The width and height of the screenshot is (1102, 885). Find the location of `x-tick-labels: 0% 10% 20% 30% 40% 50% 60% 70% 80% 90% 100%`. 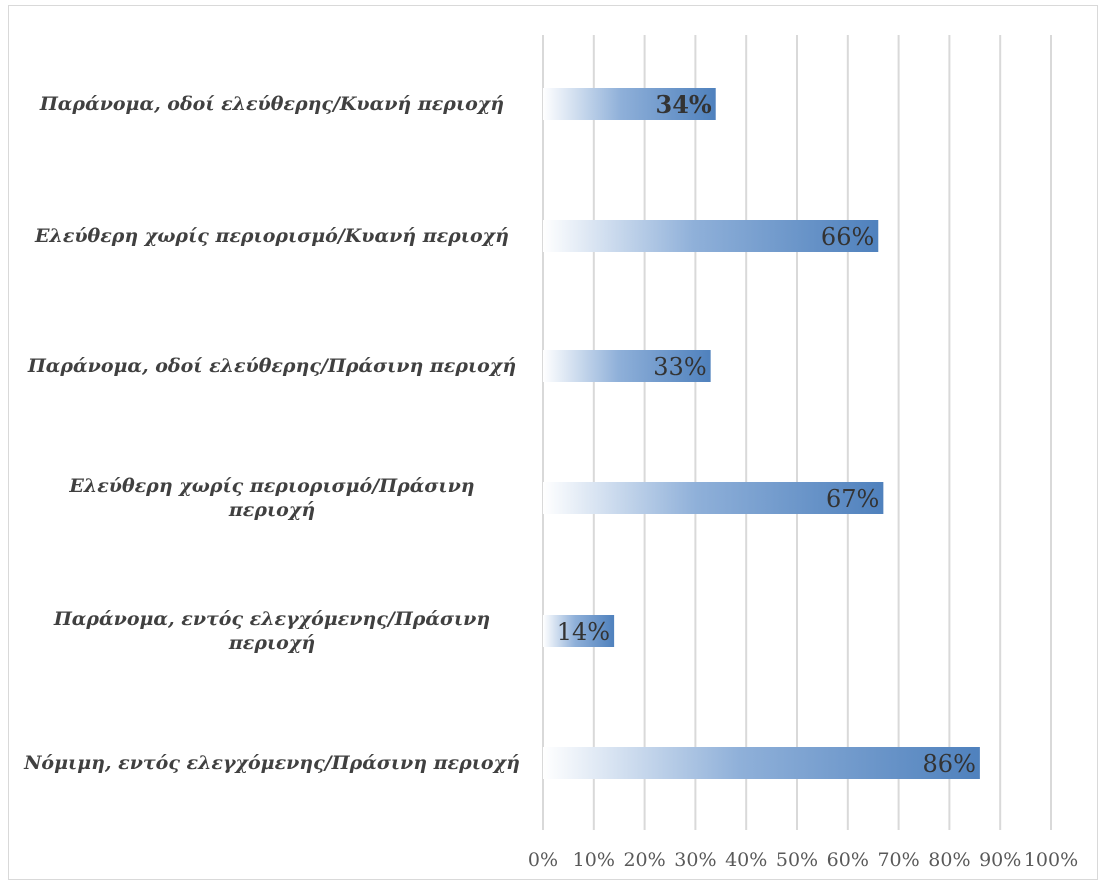

x-tick-labels: 0% 10% 20% 30% 40% 50% 60% 70% 80% 90% 100% is located at coordinates (803, 860).